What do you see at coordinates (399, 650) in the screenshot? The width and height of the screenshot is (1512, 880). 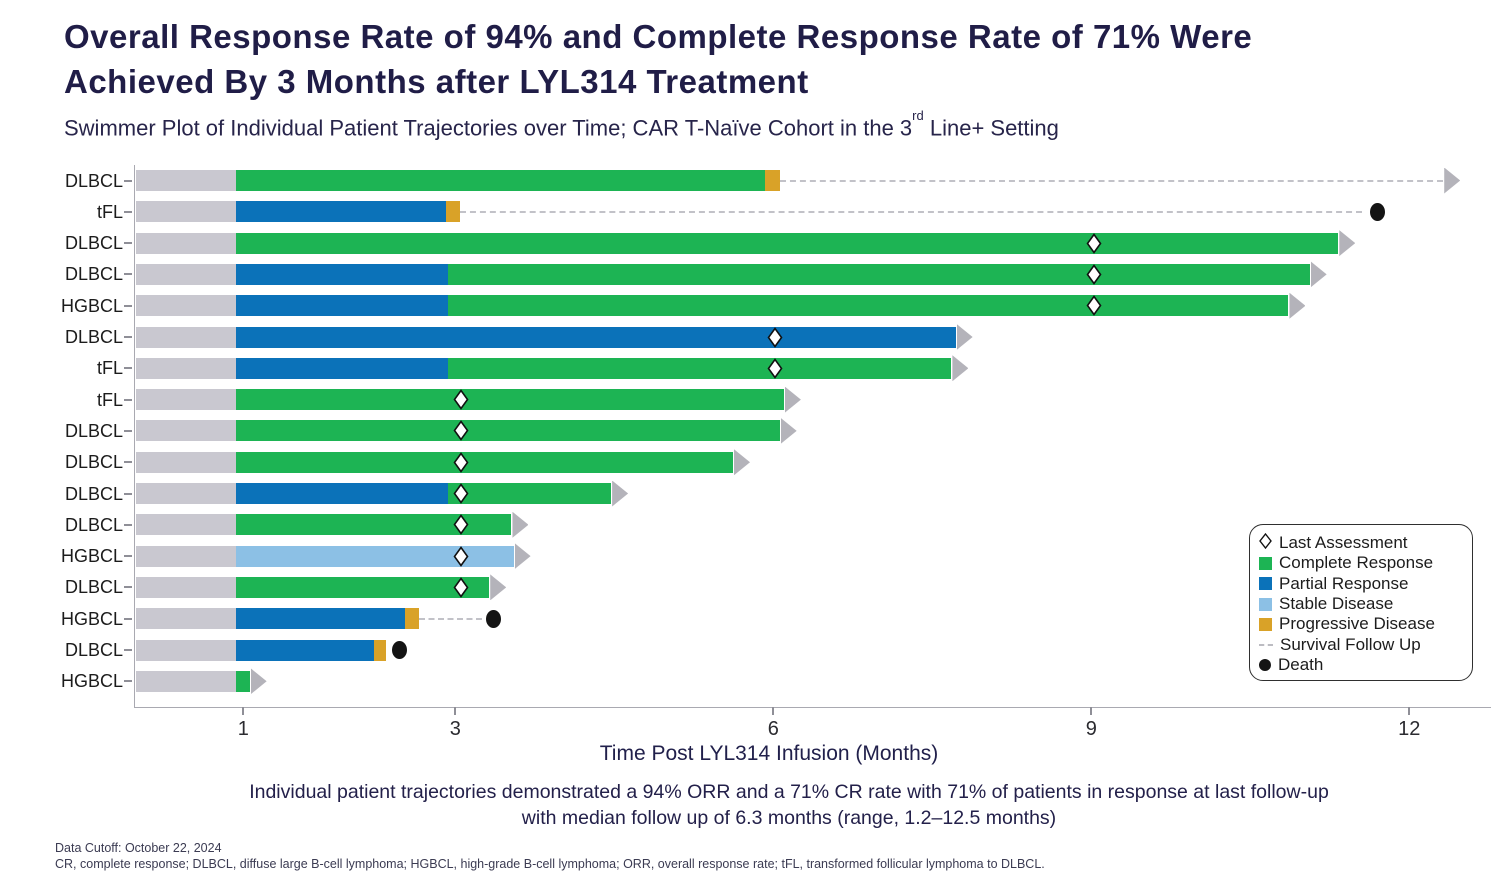 I see `death-dot-icon` at bounding box center [399, 650].